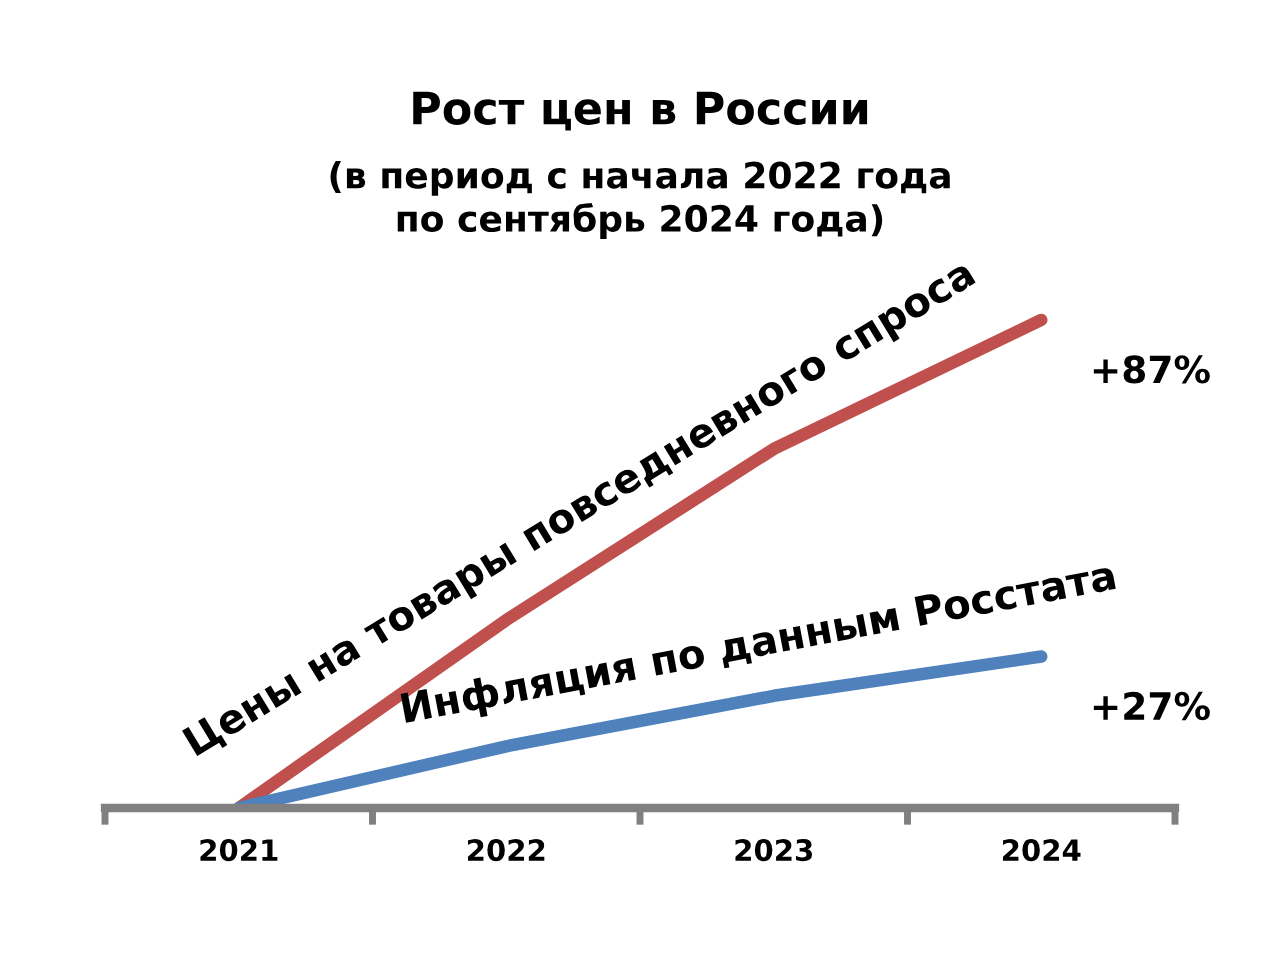  I want to click on x-tick-label: 2022, so click(506, 850).